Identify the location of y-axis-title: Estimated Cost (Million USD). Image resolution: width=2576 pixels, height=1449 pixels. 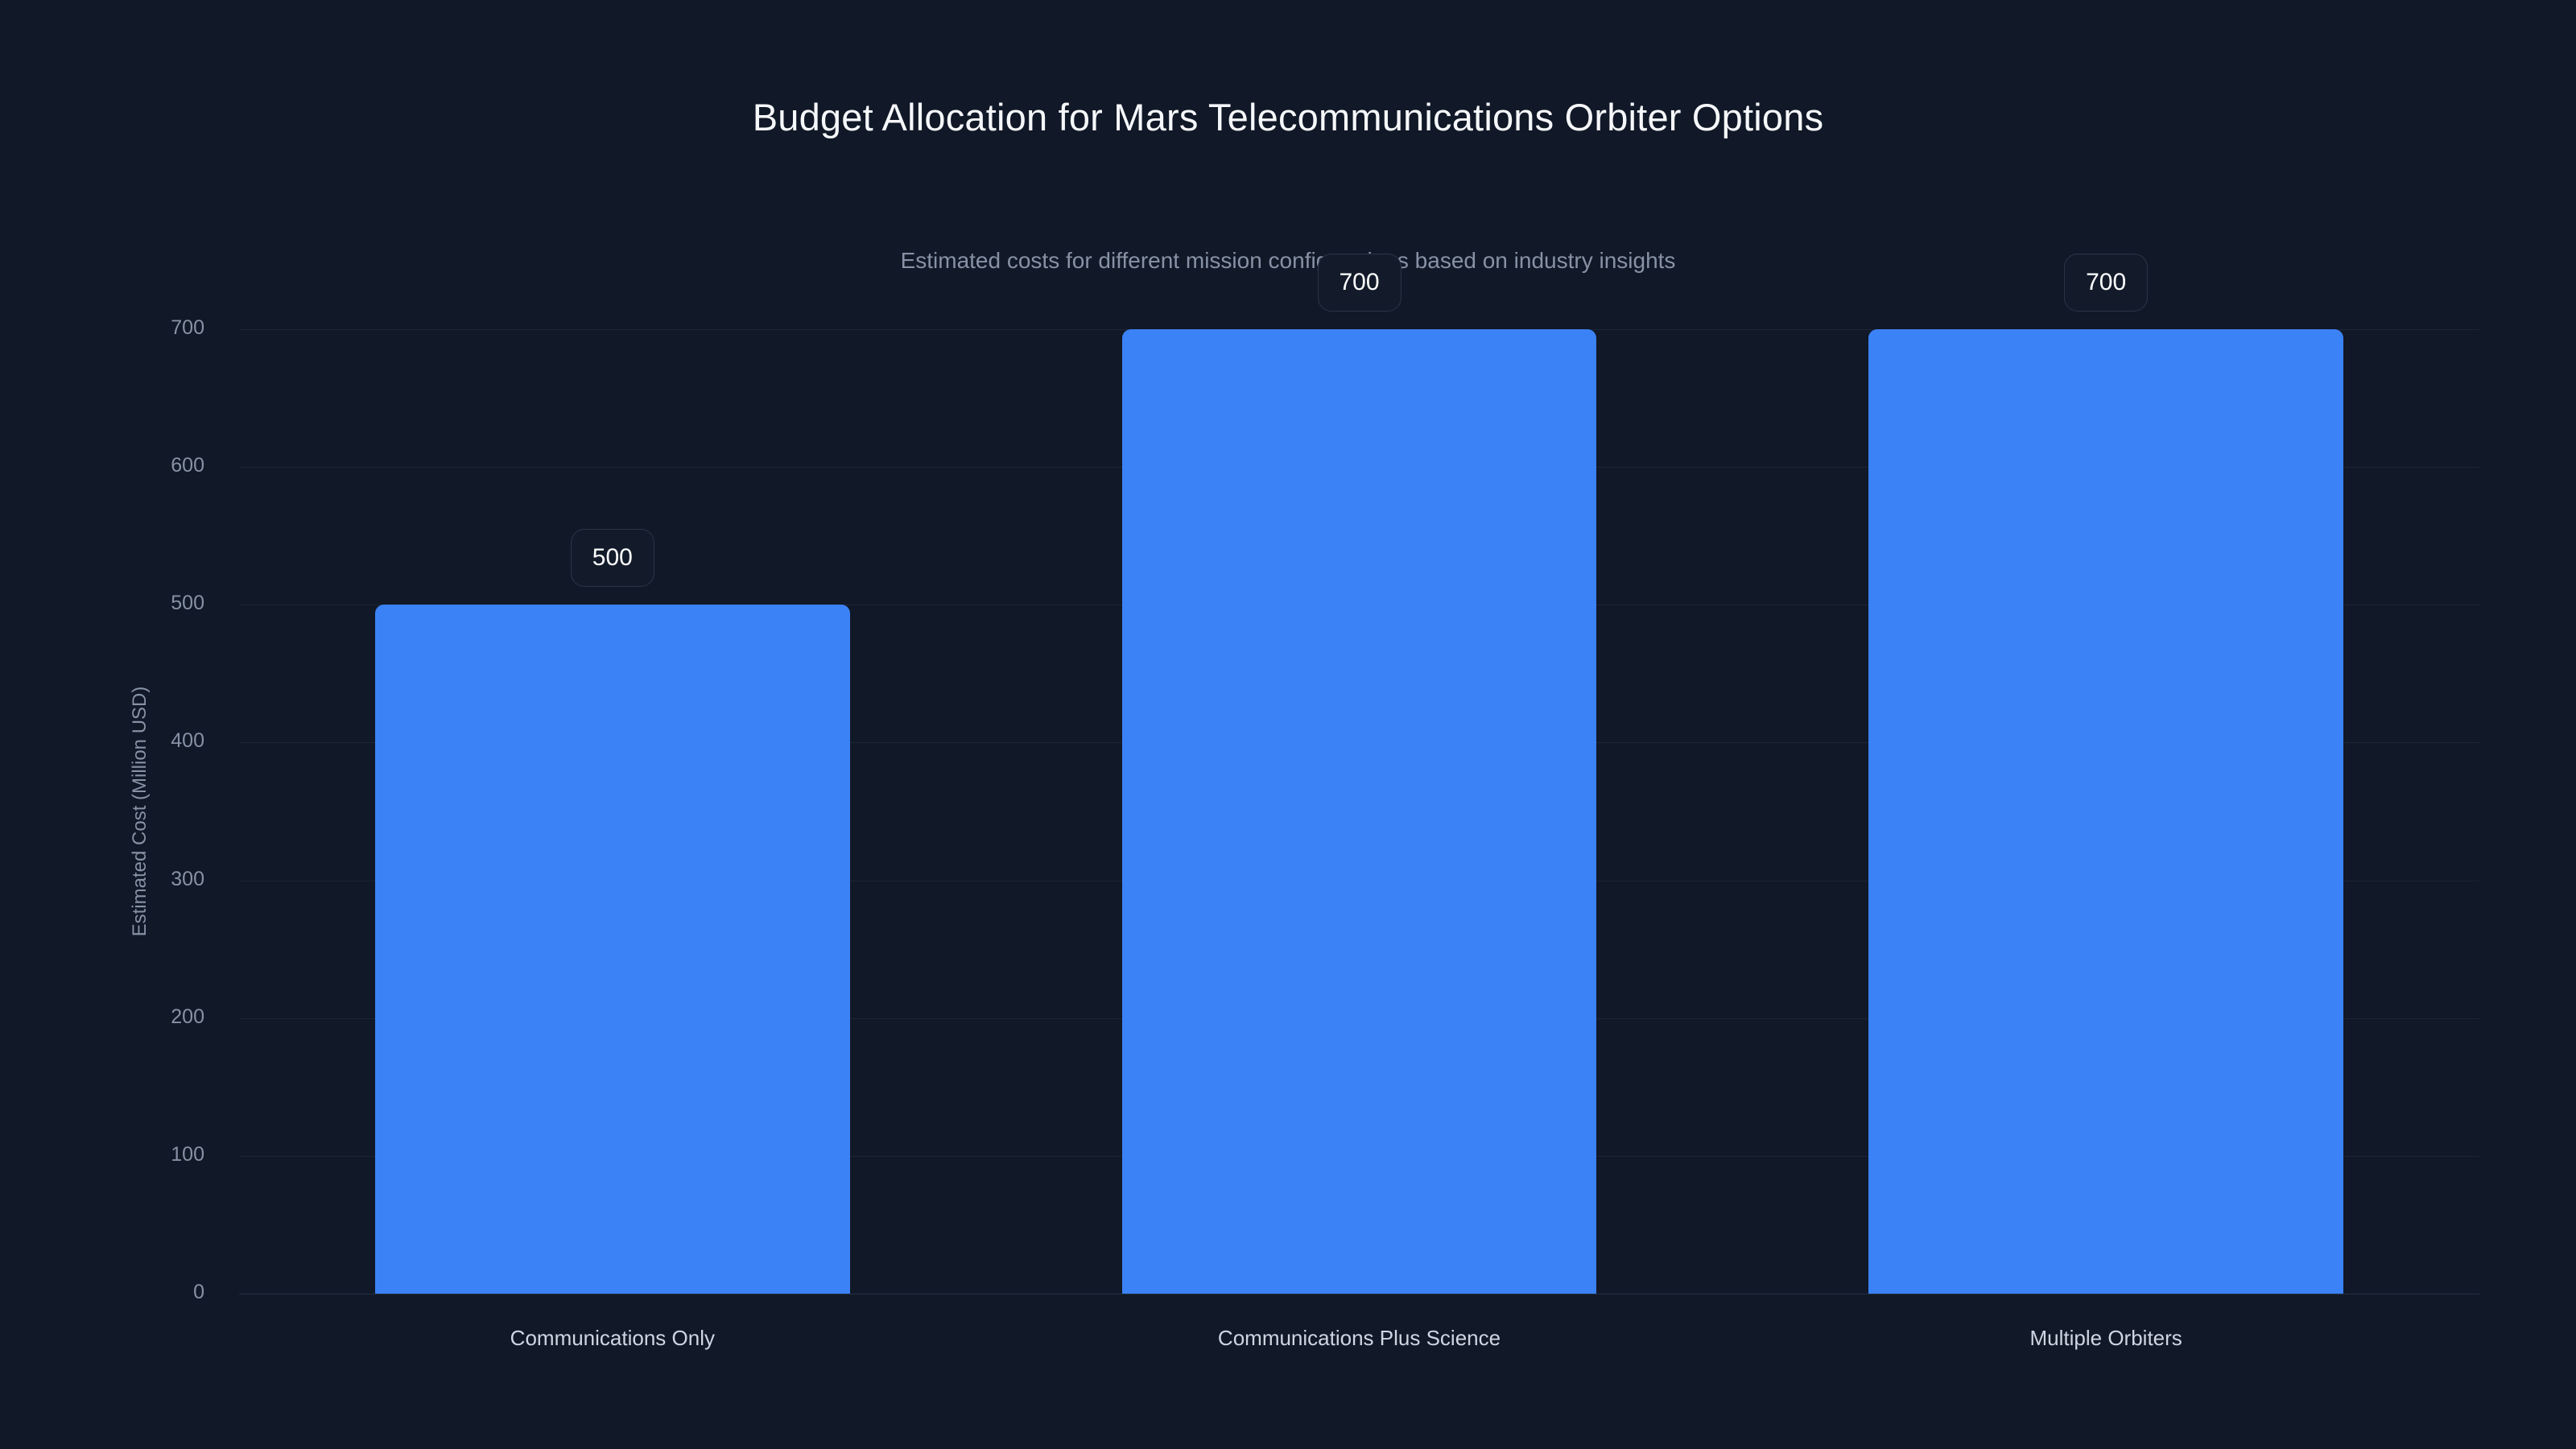
(140, 811).